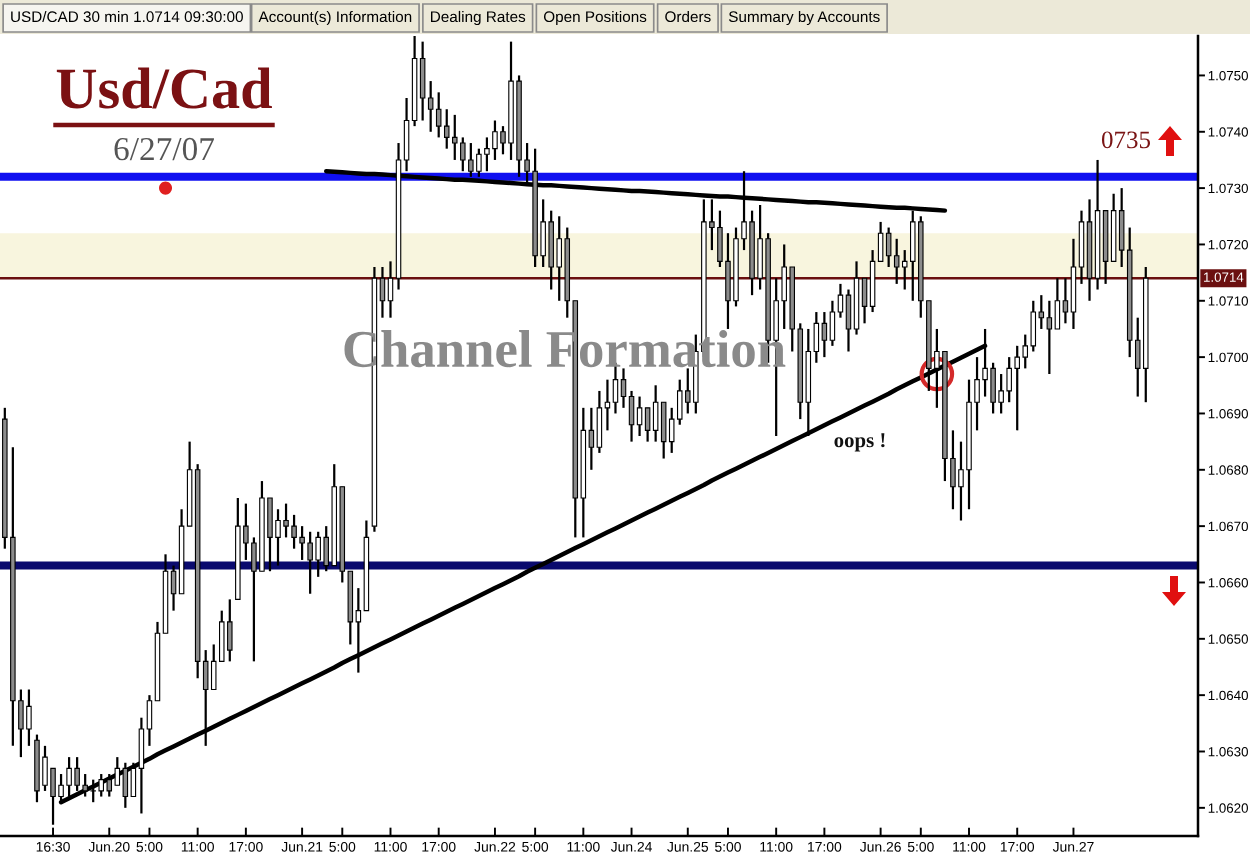 This screenshot has width=1250, height=868. Describe the element at coordinates (164, 149) in the screenshot. I see `text: 6/27/07` at that location.